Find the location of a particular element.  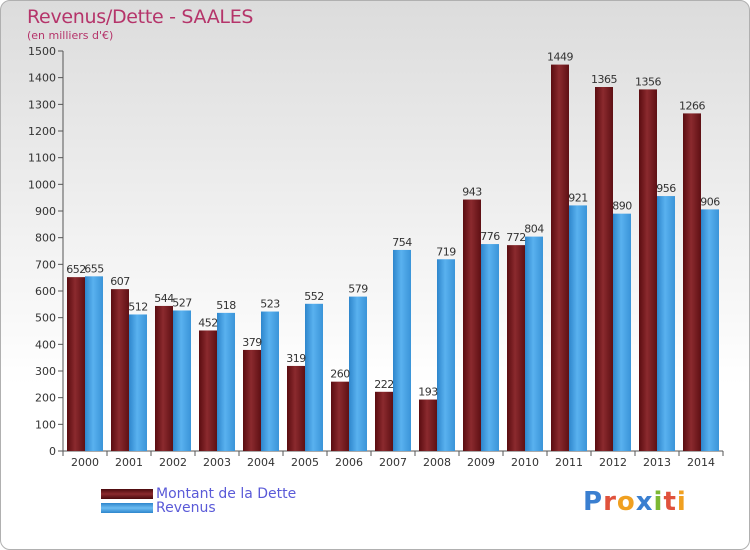

y-tick-label: 800 is located at coordinates (45, 238).